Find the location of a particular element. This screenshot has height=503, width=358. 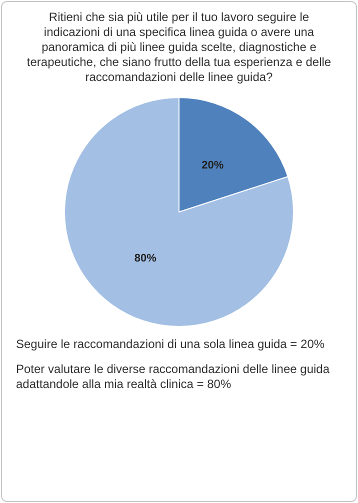

text: Seguire le raccomandazioni di una sola linea guida = 20% is located at coordinates (171, 344).